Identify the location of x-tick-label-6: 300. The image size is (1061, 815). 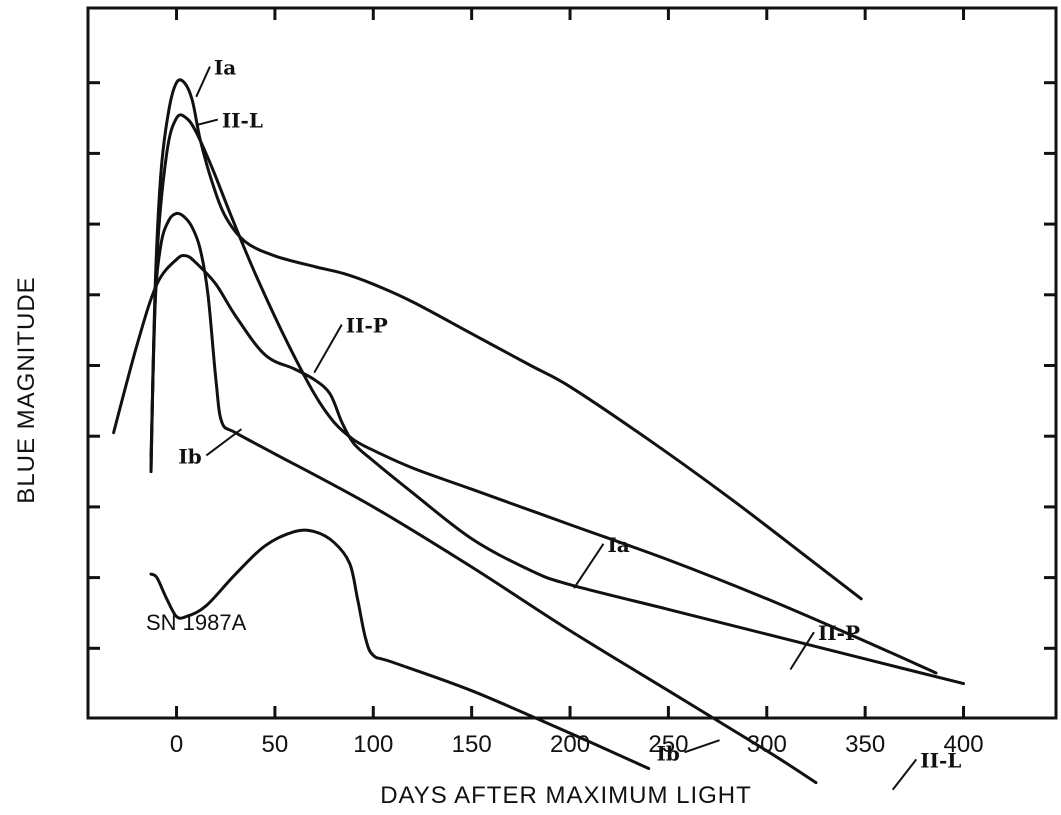
(767, 744).